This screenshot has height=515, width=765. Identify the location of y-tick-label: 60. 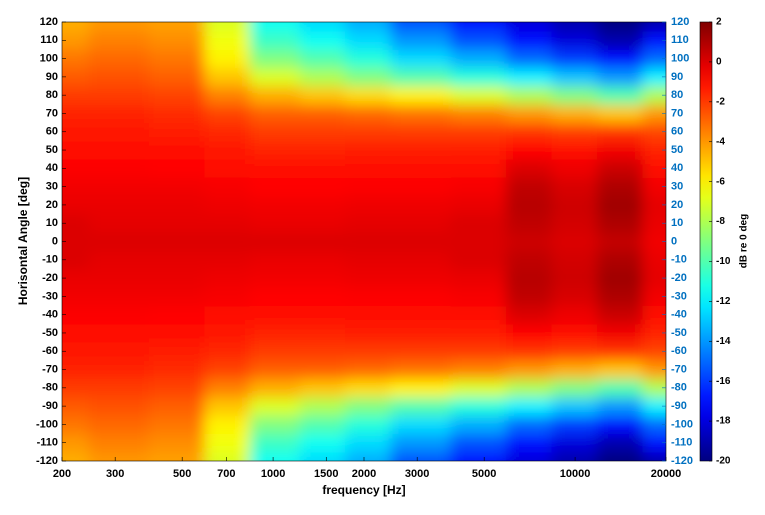
(52, 132).